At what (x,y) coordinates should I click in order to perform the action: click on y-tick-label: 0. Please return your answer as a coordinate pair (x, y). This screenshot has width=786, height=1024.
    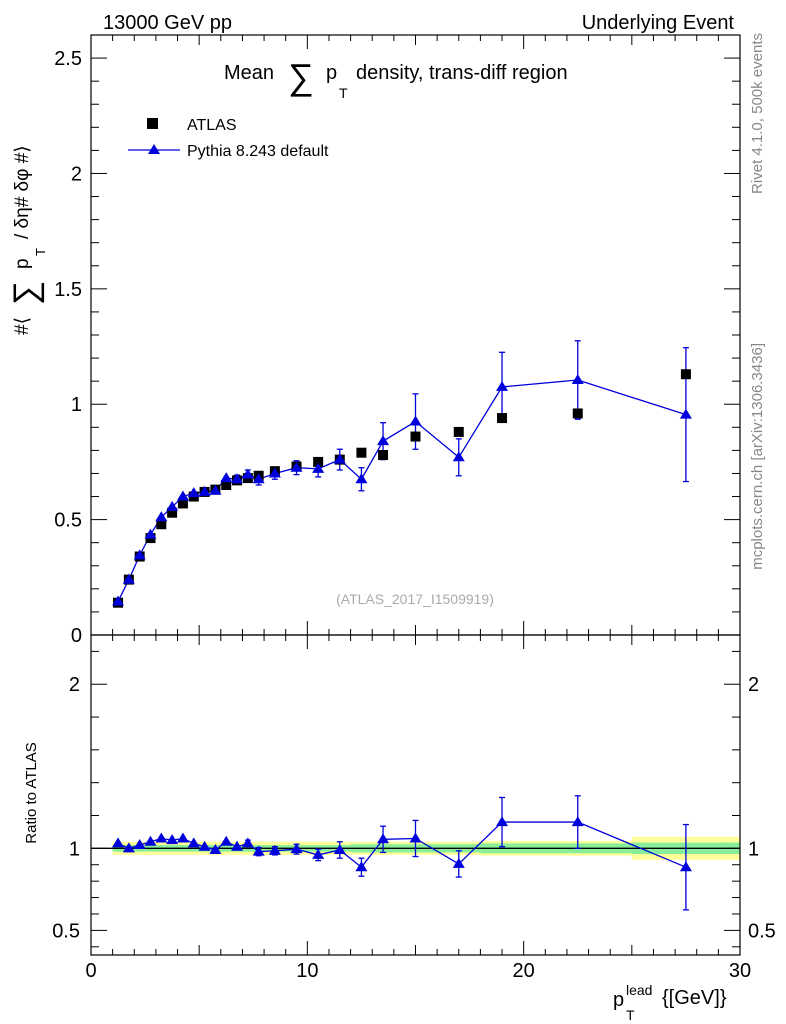
    Looking at the image, I should click on (76, 636).